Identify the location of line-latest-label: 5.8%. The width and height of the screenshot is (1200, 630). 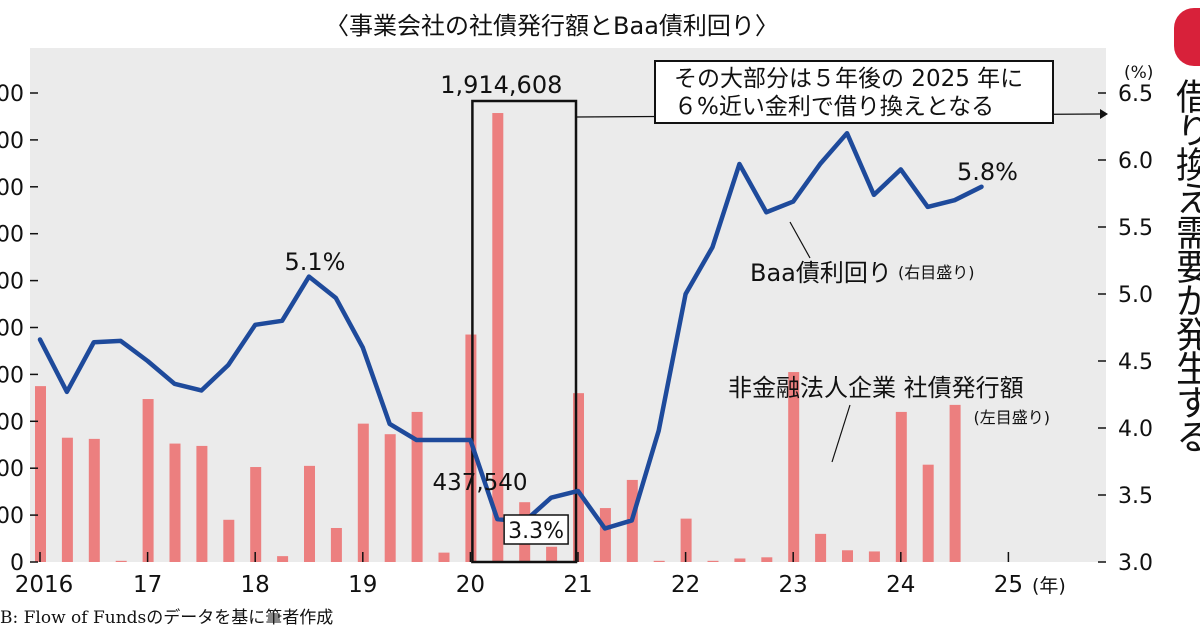
(987, 172).